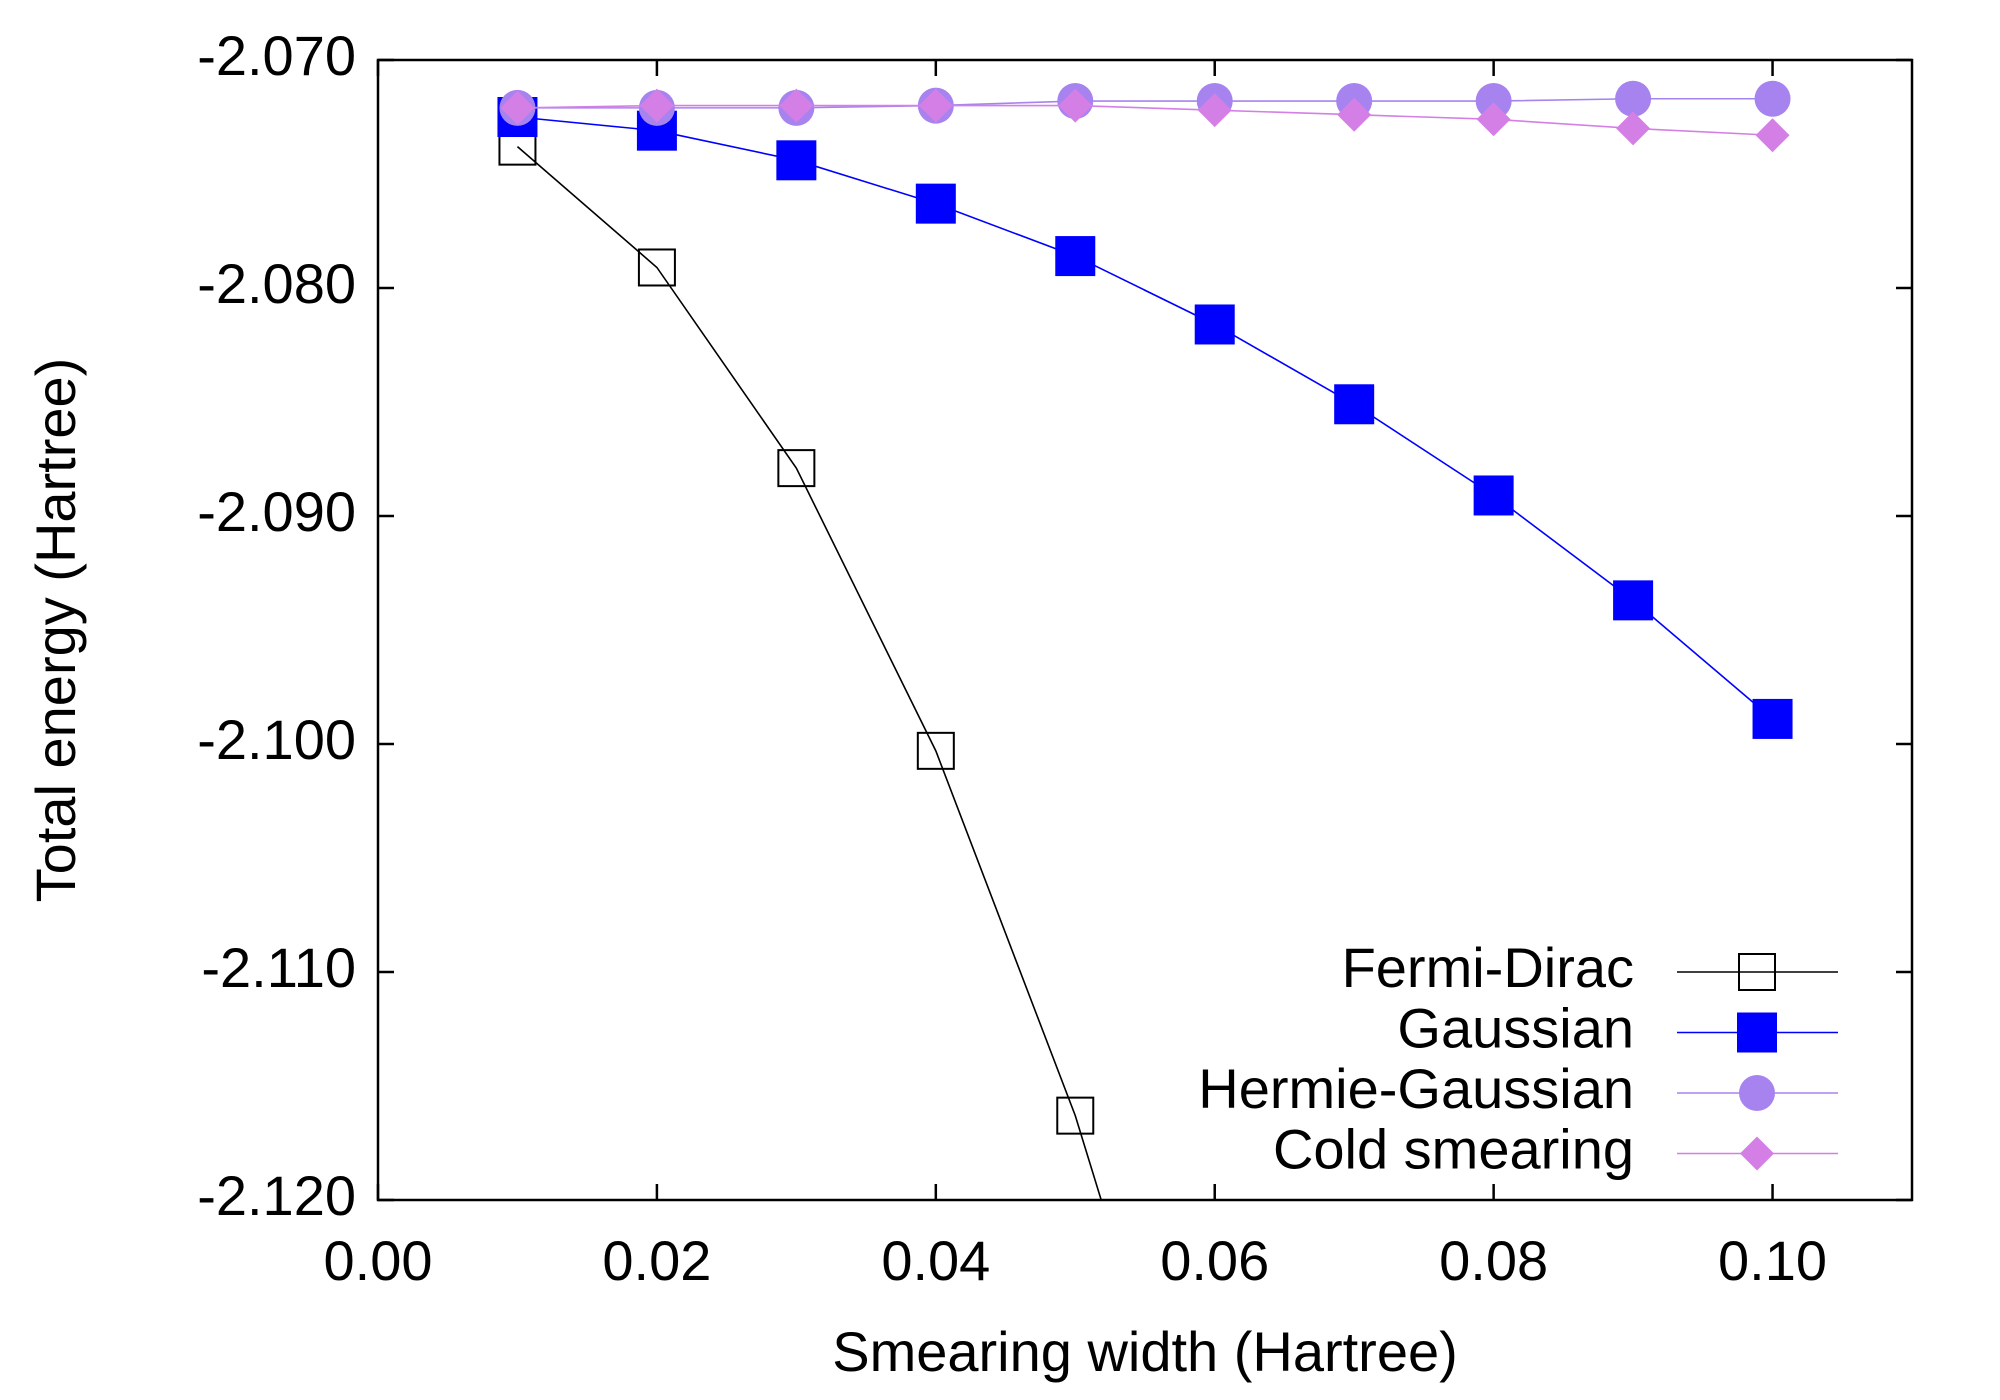  I want to click on y-tick-label: -2.090, so click(276, 511).